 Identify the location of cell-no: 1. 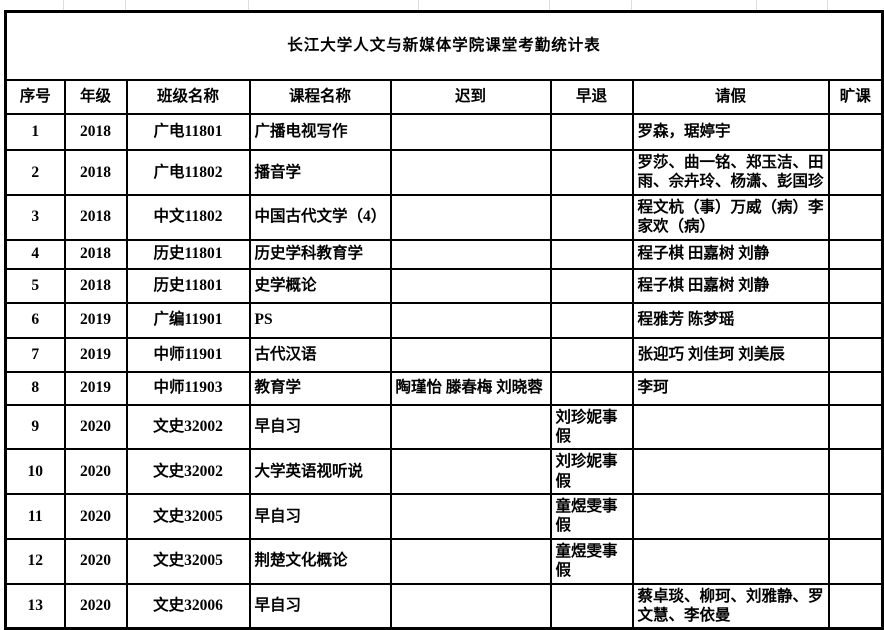
(35, 132).